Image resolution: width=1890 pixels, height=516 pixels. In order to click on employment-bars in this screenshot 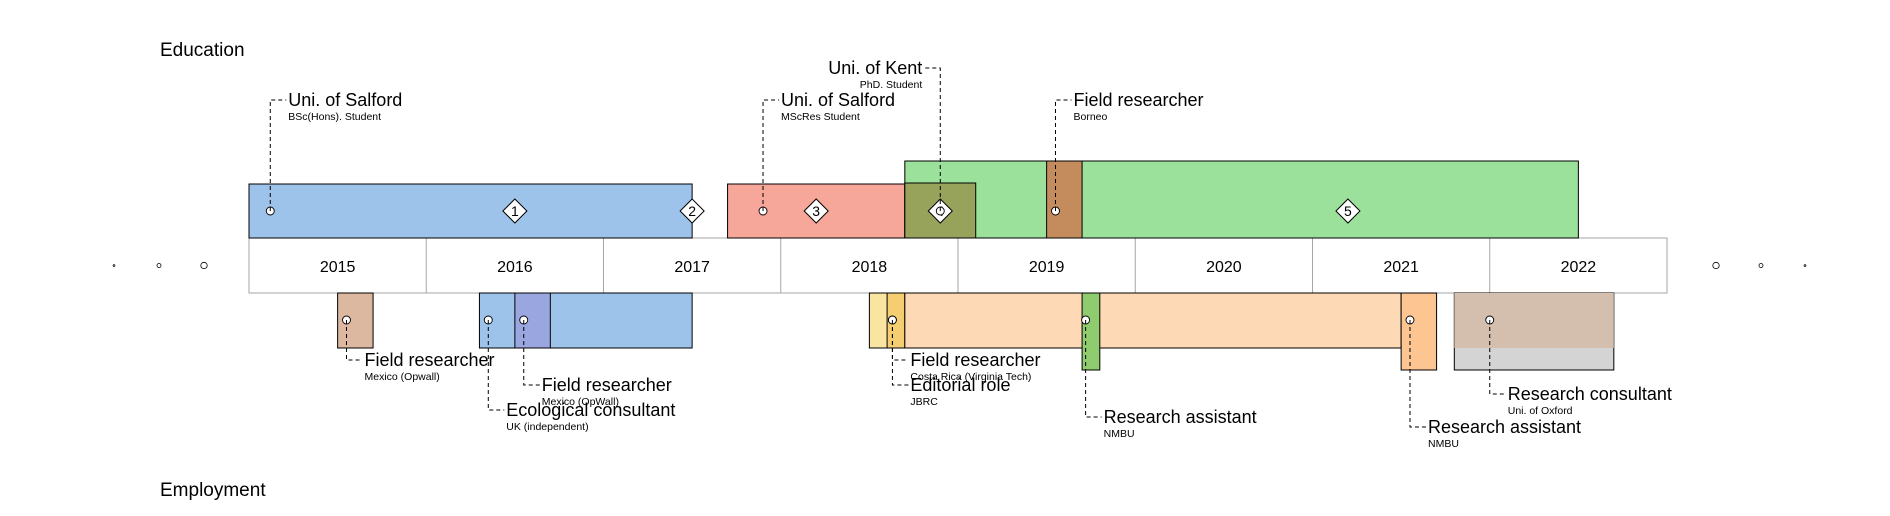, I will do `click(976, 331)`.